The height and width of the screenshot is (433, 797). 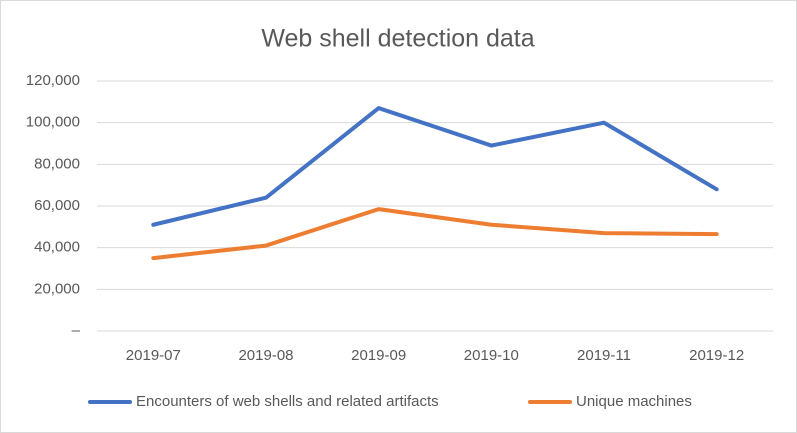 What do you see at coordinates (153, 355) in the screenshot?
I see `x-tick-label: 2019-07` at bounding box center [153, 355].